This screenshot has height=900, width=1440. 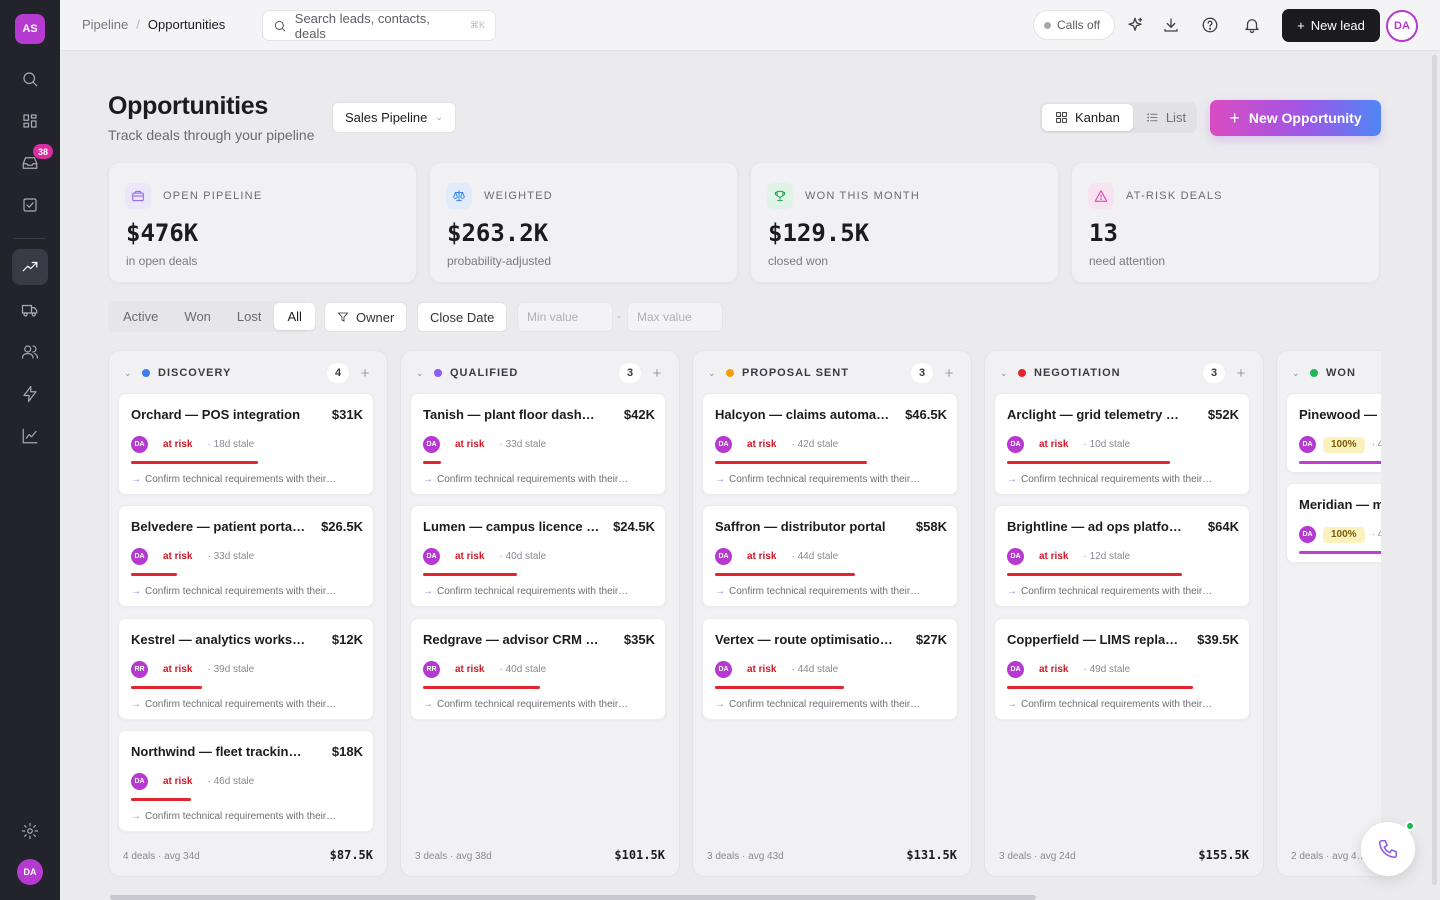 I want to click on new-opportunity-button: + New Opportunity, so click(x=1295, y=118).